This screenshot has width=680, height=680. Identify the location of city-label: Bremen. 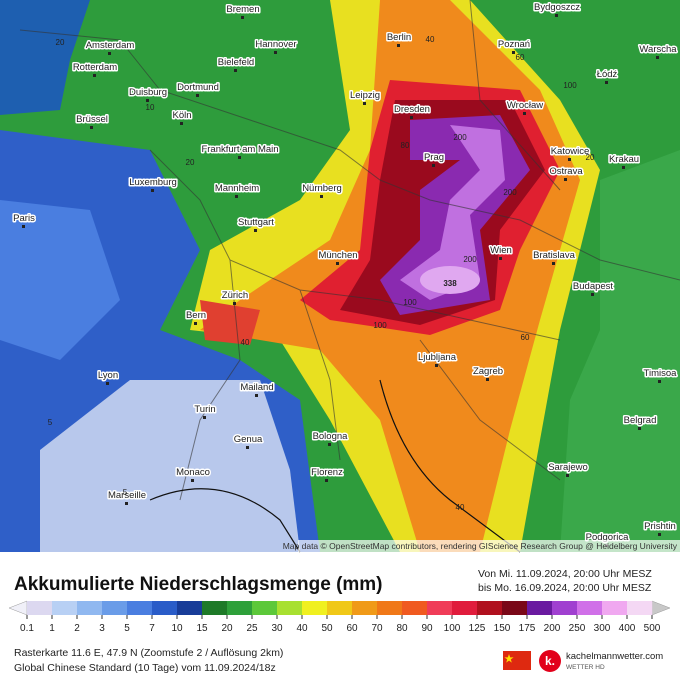
(242, 9).